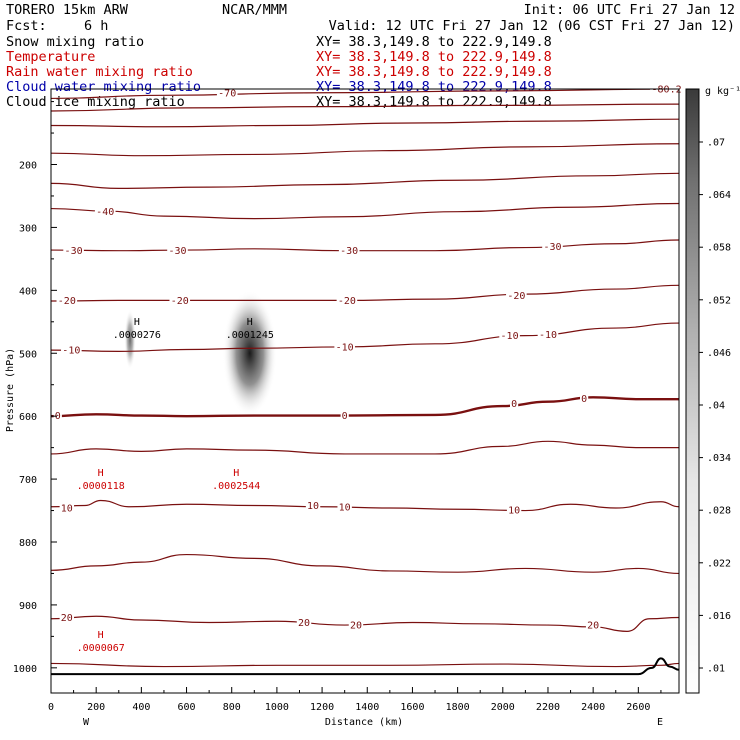  I want to click on colorbar-ramp, so click(692, 391).